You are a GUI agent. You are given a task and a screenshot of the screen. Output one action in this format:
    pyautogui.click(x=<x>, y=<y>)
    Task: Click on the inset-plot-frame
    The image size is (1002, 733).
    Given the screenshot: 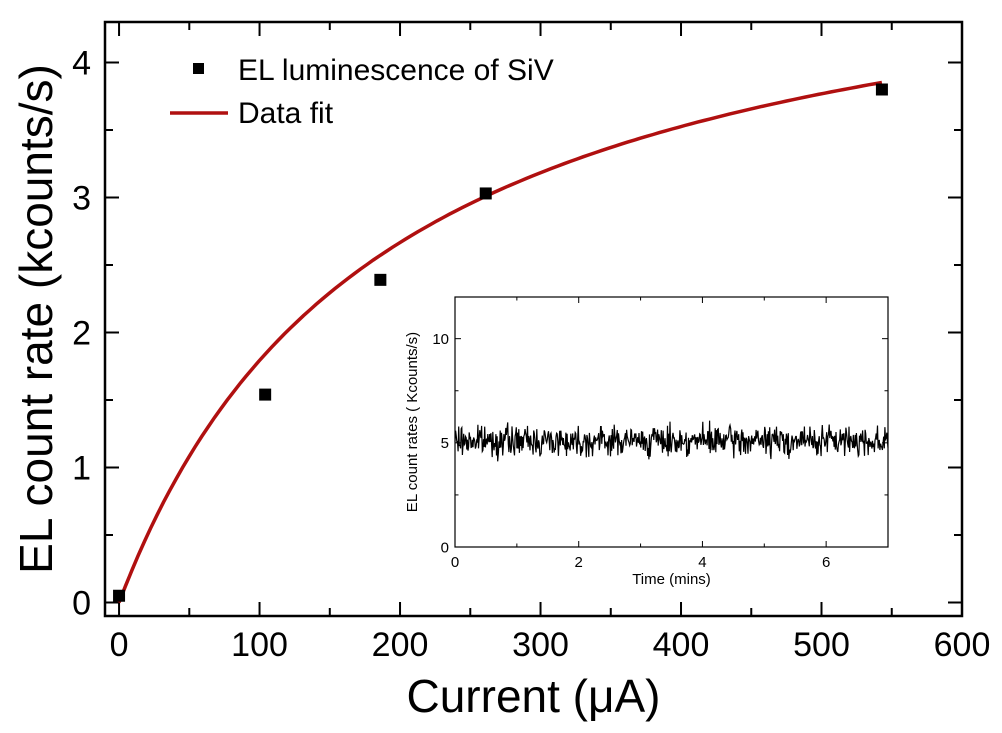 What is the action you would take?
    pyautogui.click(x=671, y=422)
    